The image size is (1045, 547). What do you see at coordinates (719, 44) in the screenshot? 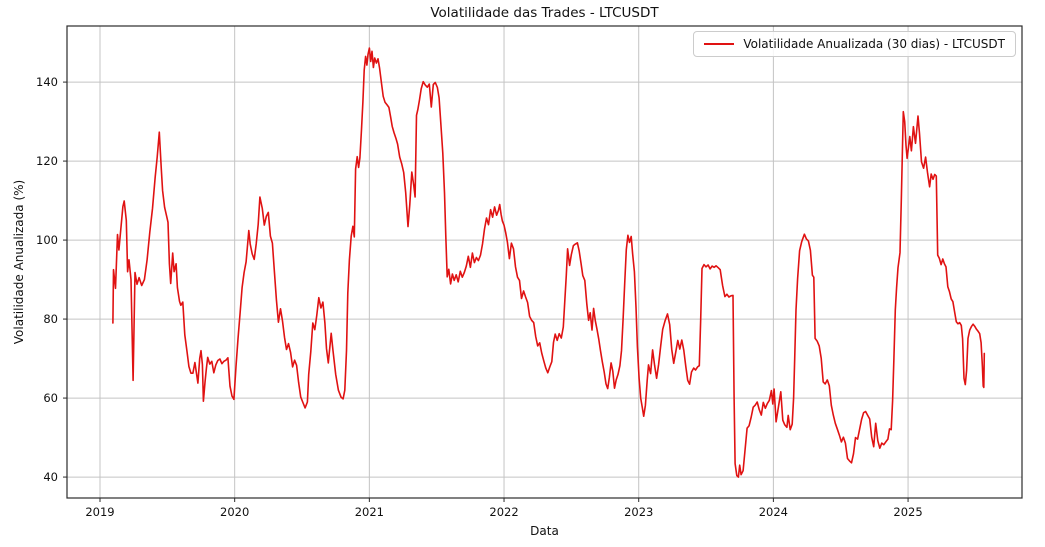
I see `legend-line-swatch` at bounding box center [719, 44].